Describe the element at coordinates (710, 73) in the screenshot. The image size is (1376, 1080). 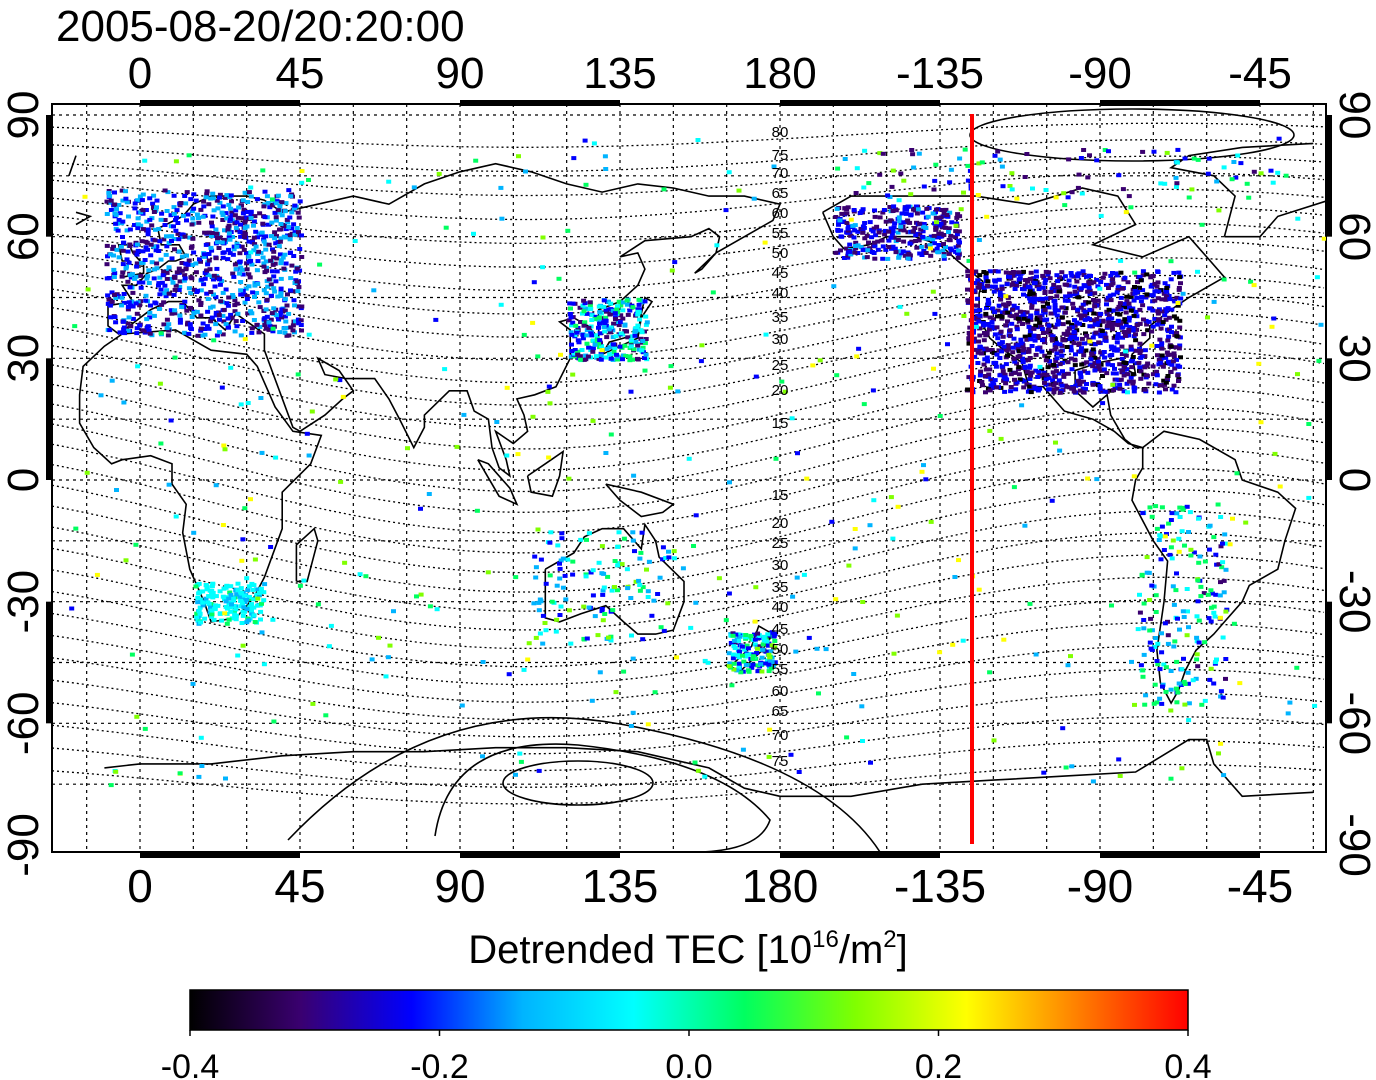
I see `top-longitude-axis: 0 45 90 135 180 -135 -90 -45` at that location.